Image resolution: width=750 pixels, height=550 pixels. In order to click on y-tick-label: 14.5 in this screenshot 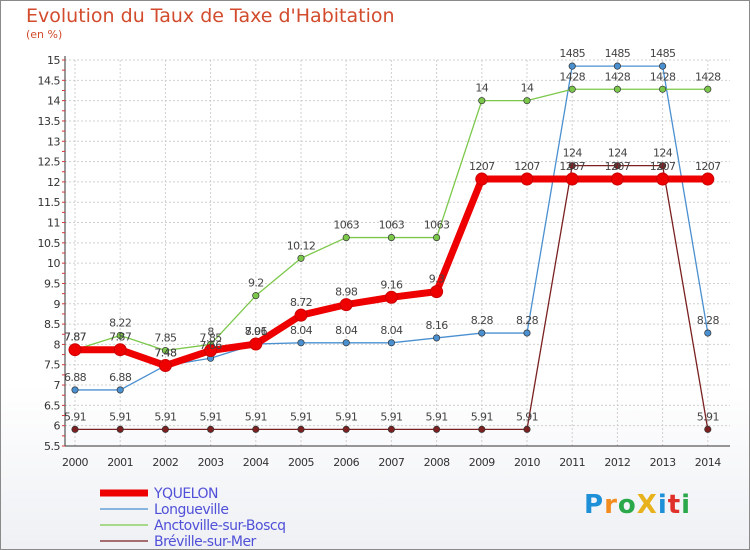, I will do `click(49, 80)`.